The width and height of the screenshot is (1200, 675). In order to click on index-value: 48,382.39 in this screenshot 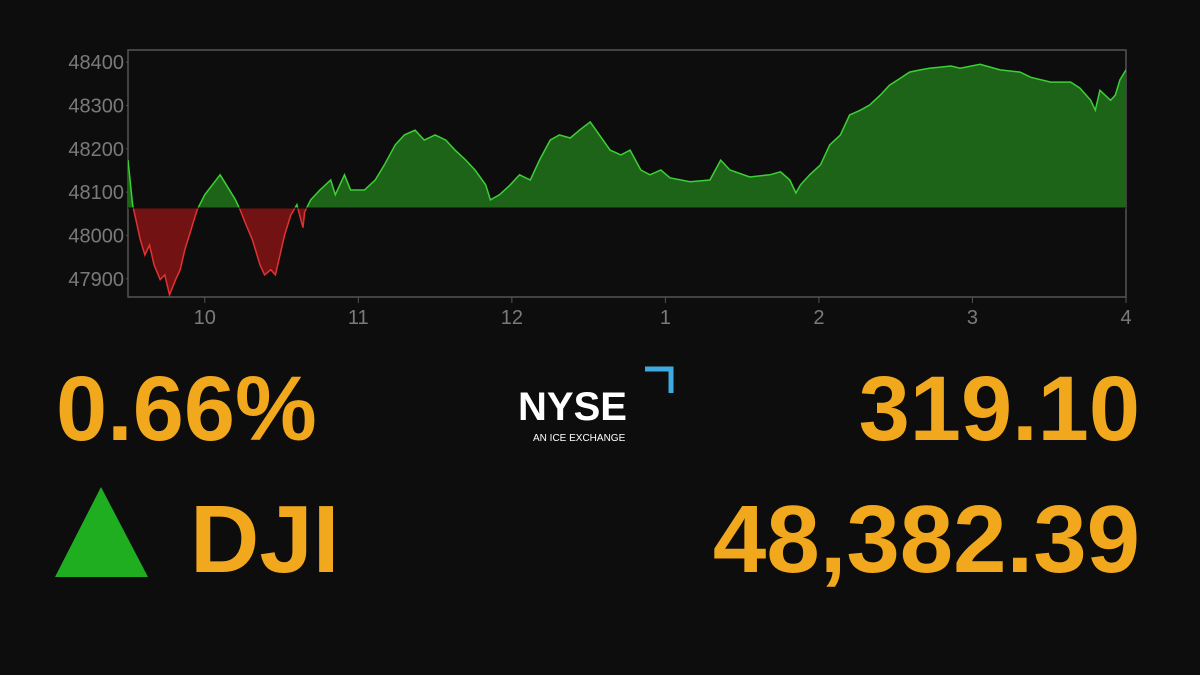, I will do `click(926, 539)`.